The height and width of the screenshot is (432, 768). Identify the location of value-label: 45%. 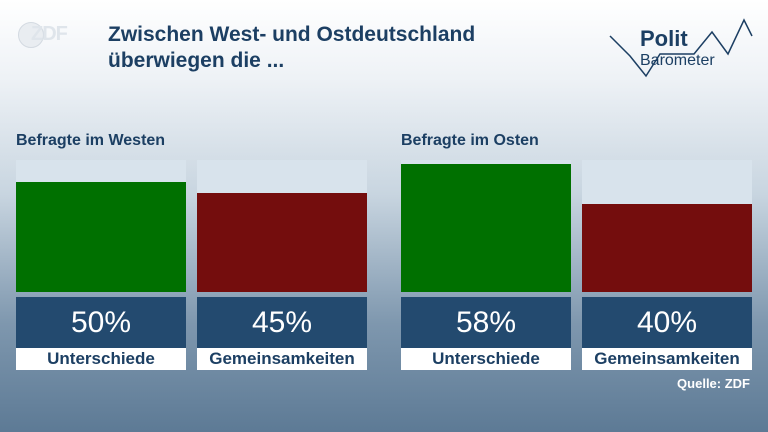
(282, 322).